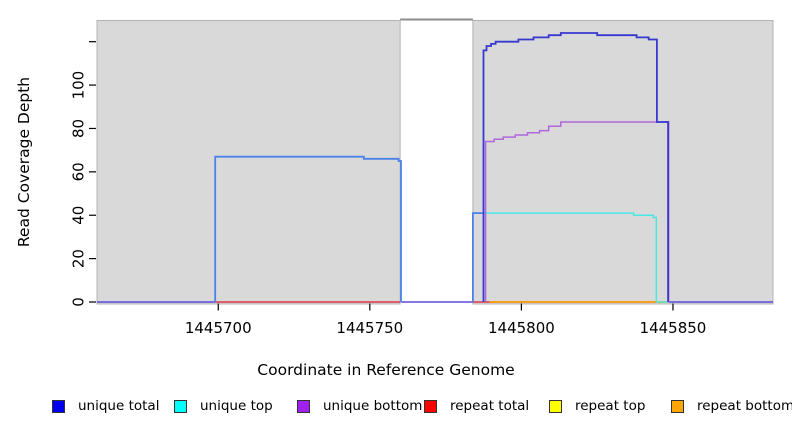 The width and height of the screenshot is (792, 432). I want to click on y-tick-label: 100, so click(79, 85).